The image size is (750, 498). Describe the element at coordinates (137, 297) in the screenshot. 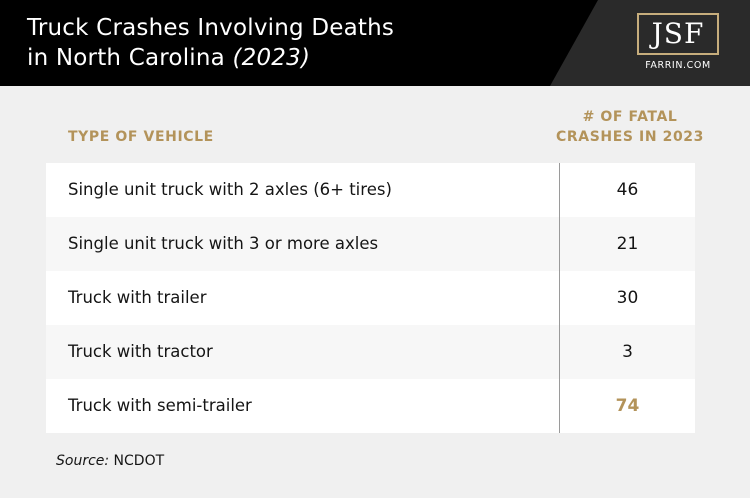

I see `vehicle-type-cell: Truck with trailer` at that location.